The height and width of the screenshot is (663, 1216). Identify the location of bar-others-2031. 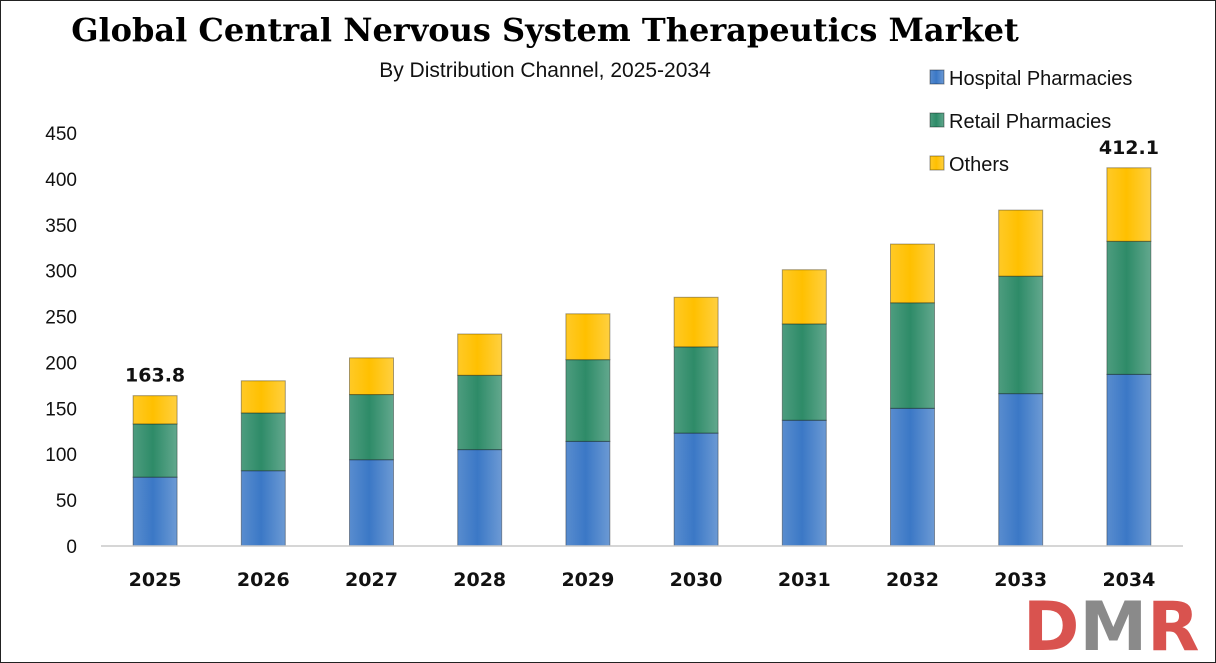
(804, 297).